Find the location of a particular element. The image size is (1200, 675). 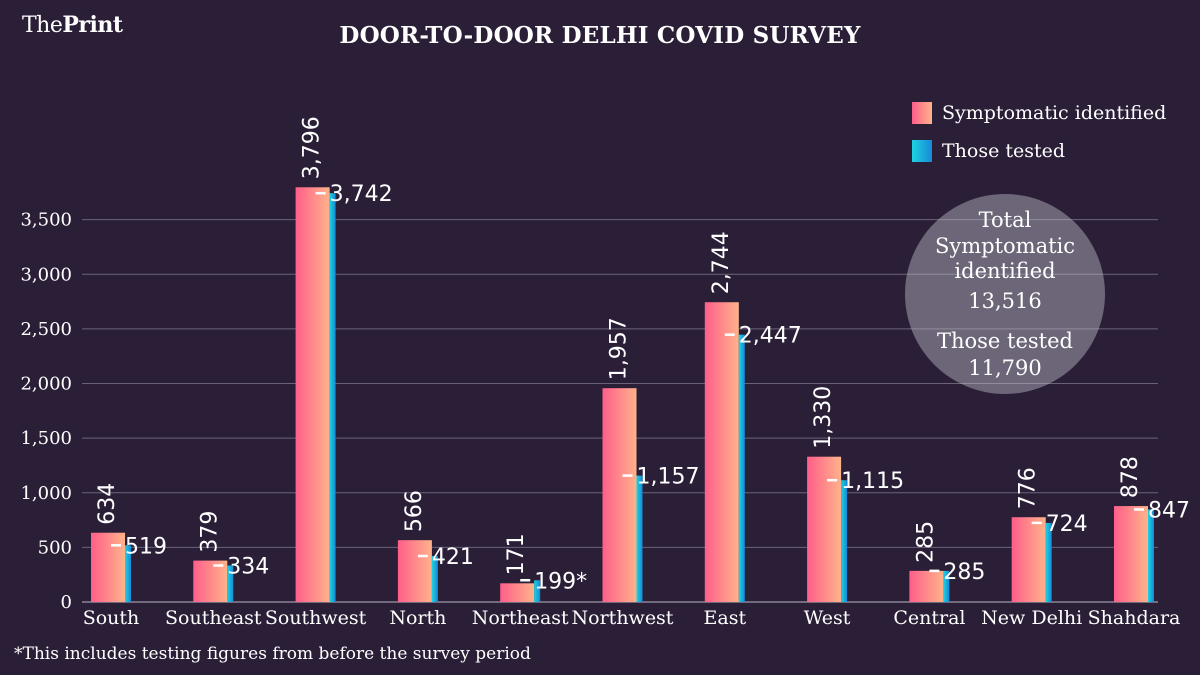

label-symptomatic-southeast: 379 is located at coordinates (209, 532).